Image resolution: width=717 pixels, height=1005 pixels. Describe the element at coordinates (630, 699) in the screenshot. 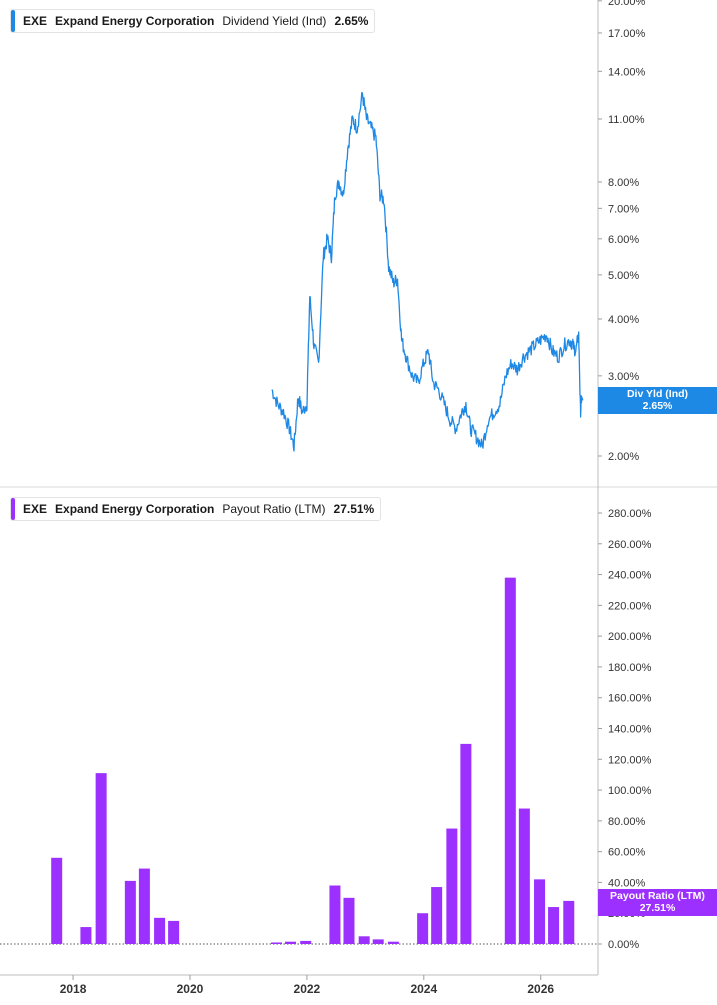

I see `y-tick-label: 160.00%` at that location.